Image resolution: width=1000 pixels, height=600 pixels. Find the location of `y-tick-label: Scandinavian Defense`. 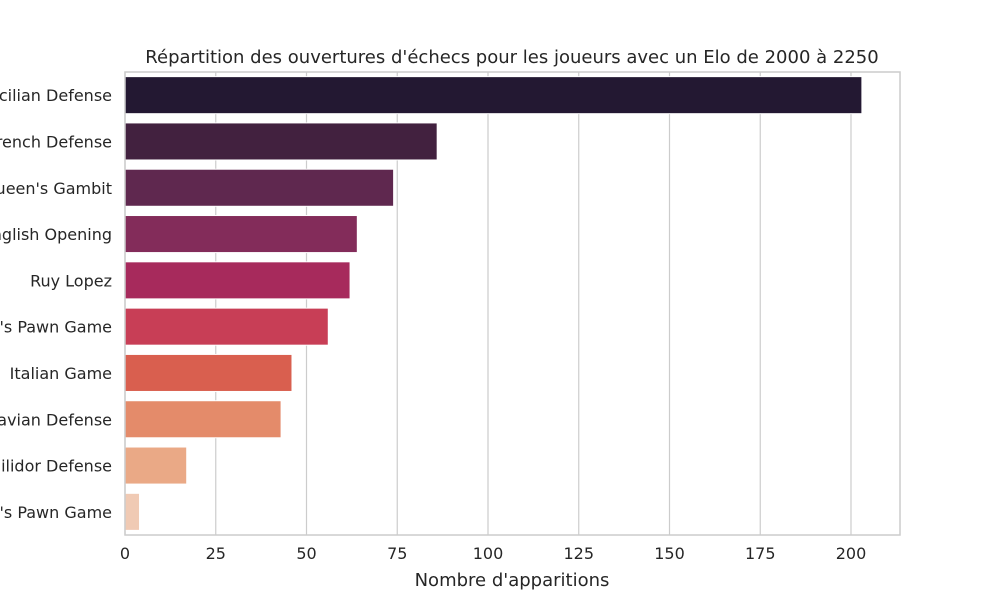

y-tick-label: Scandinavian Defense is located at coordinates (56, 419).